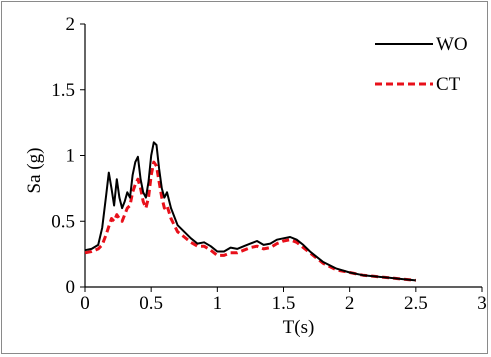 Image resolution: width=491 pixels, height=357 pixels. Describe the element at coordinates (421, 64) in the screenshot. I see `legend: WO CT` at that location.